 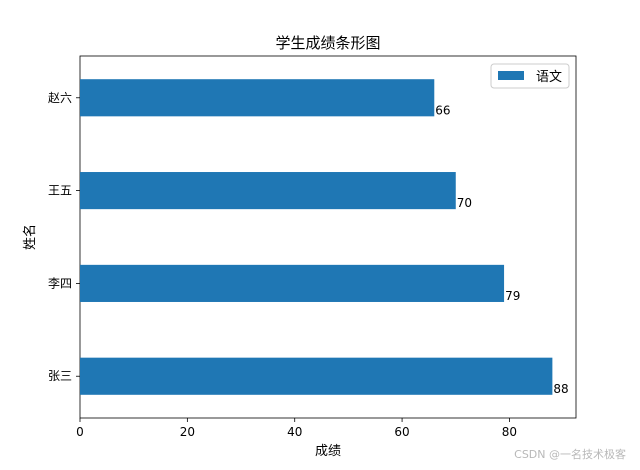 I want to click on y-tick-label: 王五, so click(x=60, y=191).